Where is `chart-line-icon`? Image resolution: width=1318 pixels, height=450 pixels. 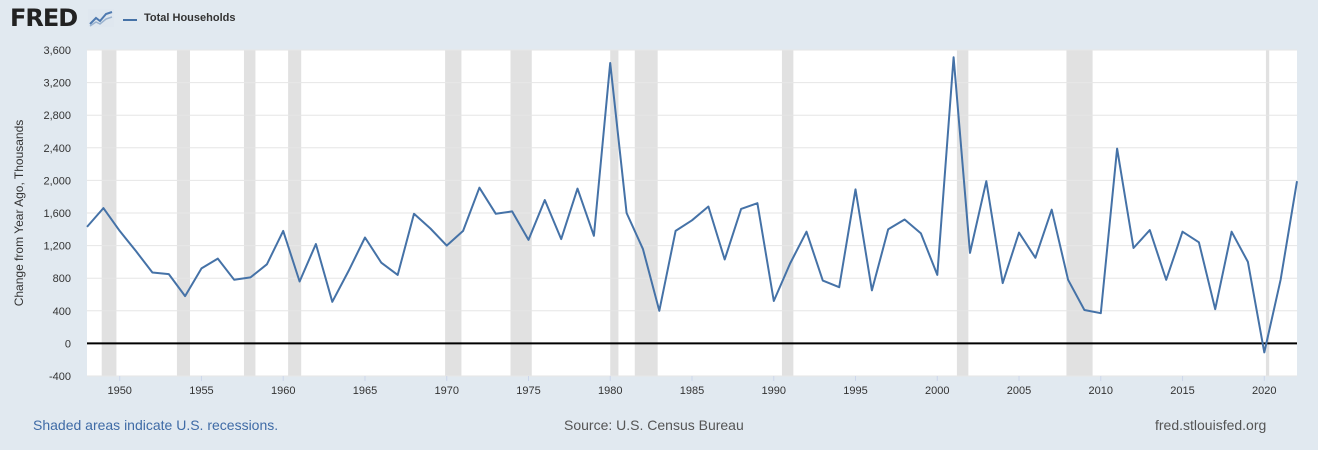
chart-line-icon is located at coordinates (101, 18).